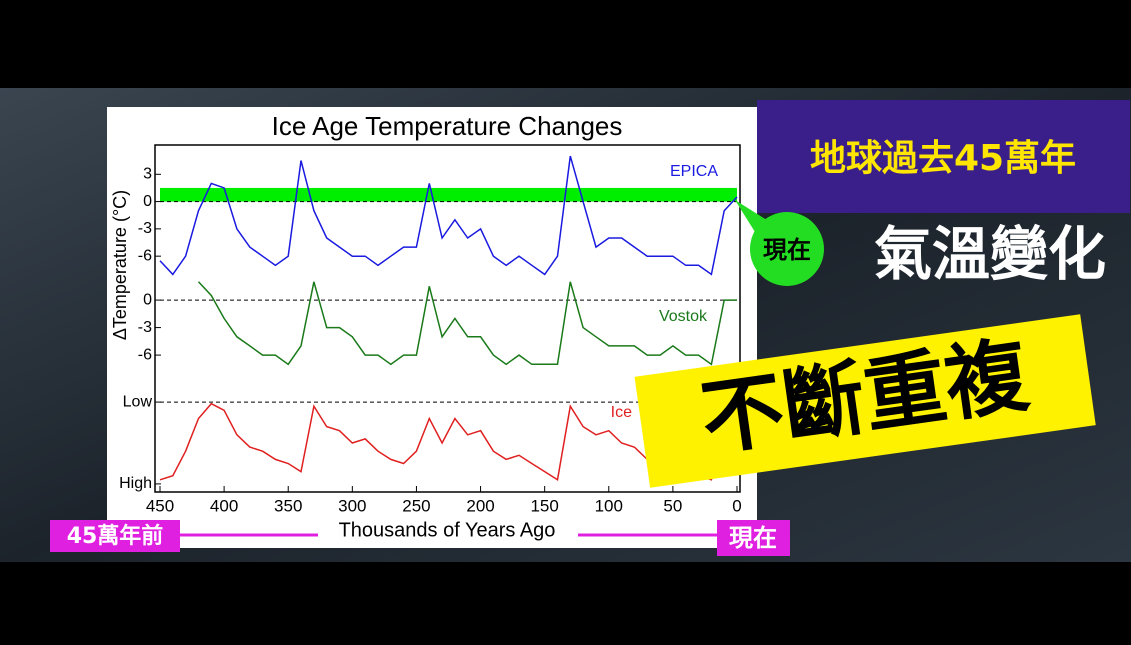  Describe the element at coordinates (160, 505) in the screenshot. I see `x-tick-label: 450` at that location.